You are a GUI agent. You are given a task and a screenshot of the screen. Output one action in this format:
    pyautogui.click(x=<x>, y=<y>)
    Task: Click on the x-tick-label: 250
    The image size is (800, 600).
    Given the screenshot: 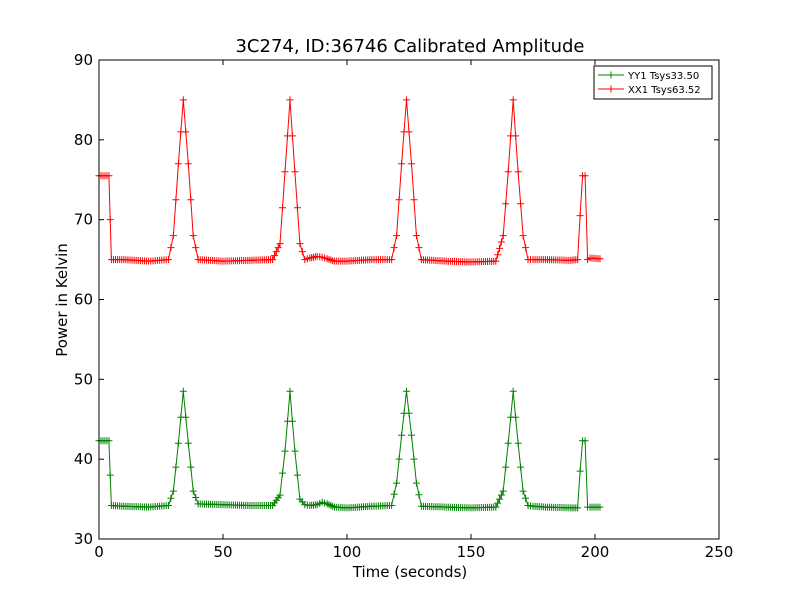 What is the action you would take?
    pyautogui.click(x=719, y=552)
    